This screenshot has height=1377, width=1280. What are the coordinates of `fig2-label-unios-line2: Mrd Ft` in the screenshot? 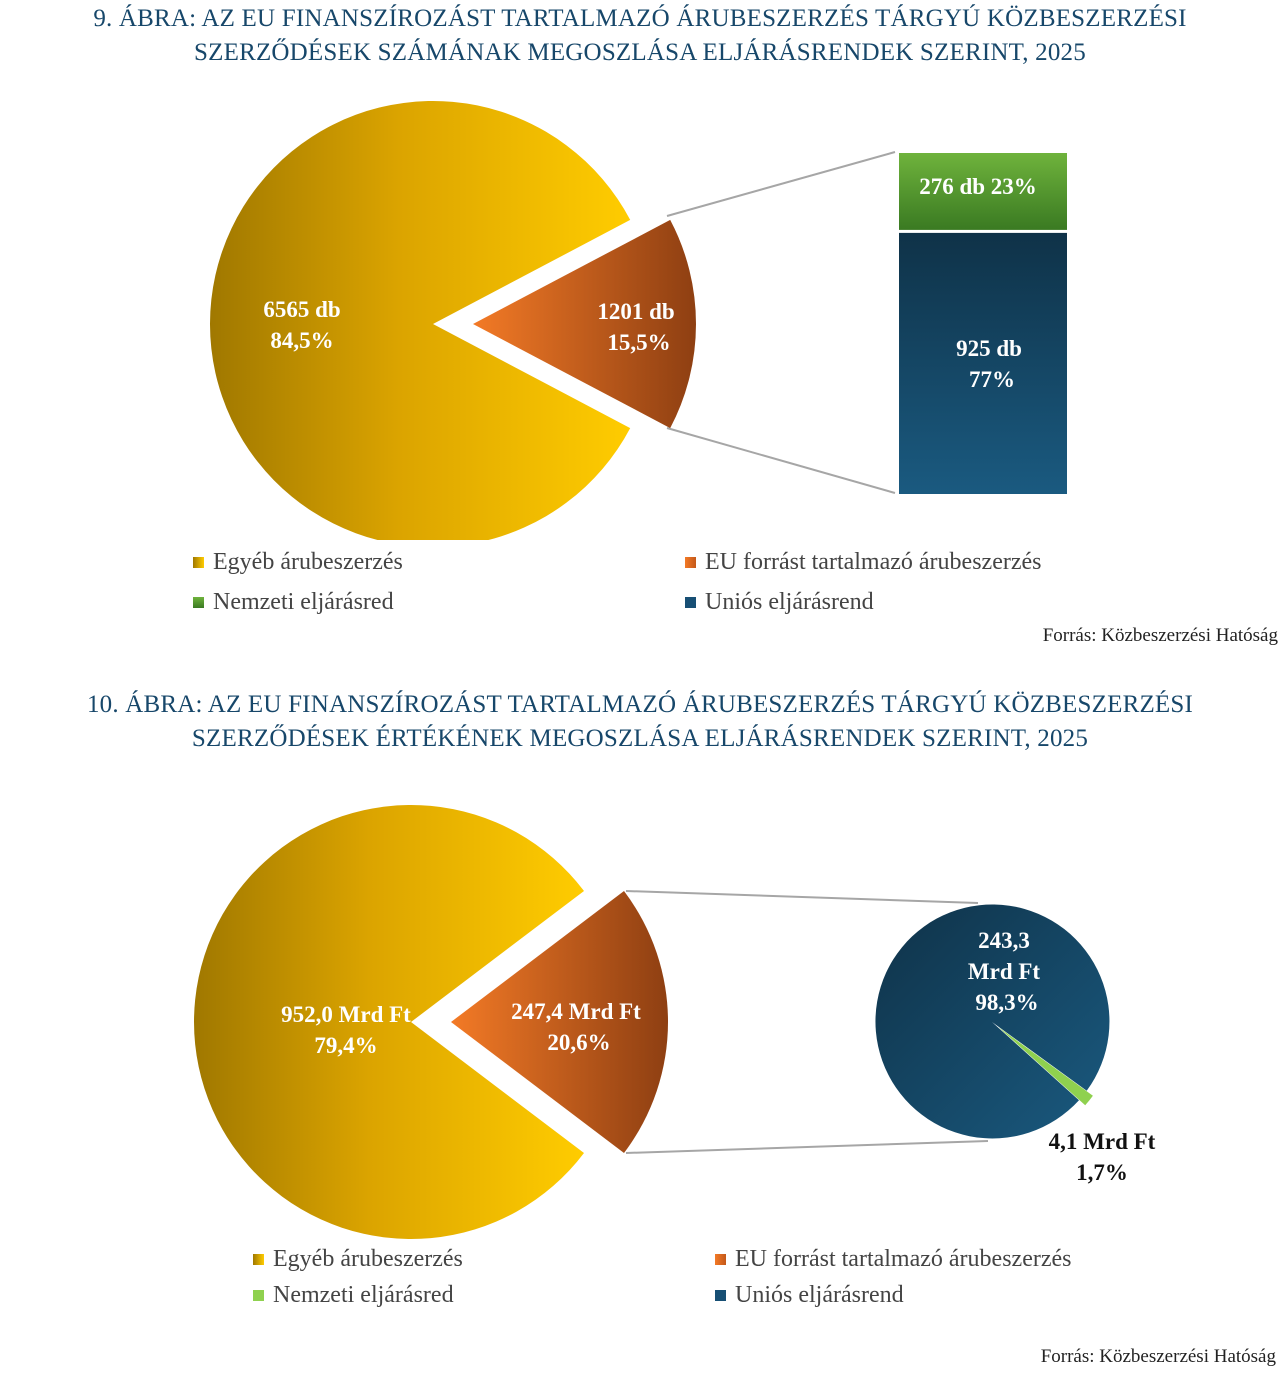 It's located at (1004, 971).